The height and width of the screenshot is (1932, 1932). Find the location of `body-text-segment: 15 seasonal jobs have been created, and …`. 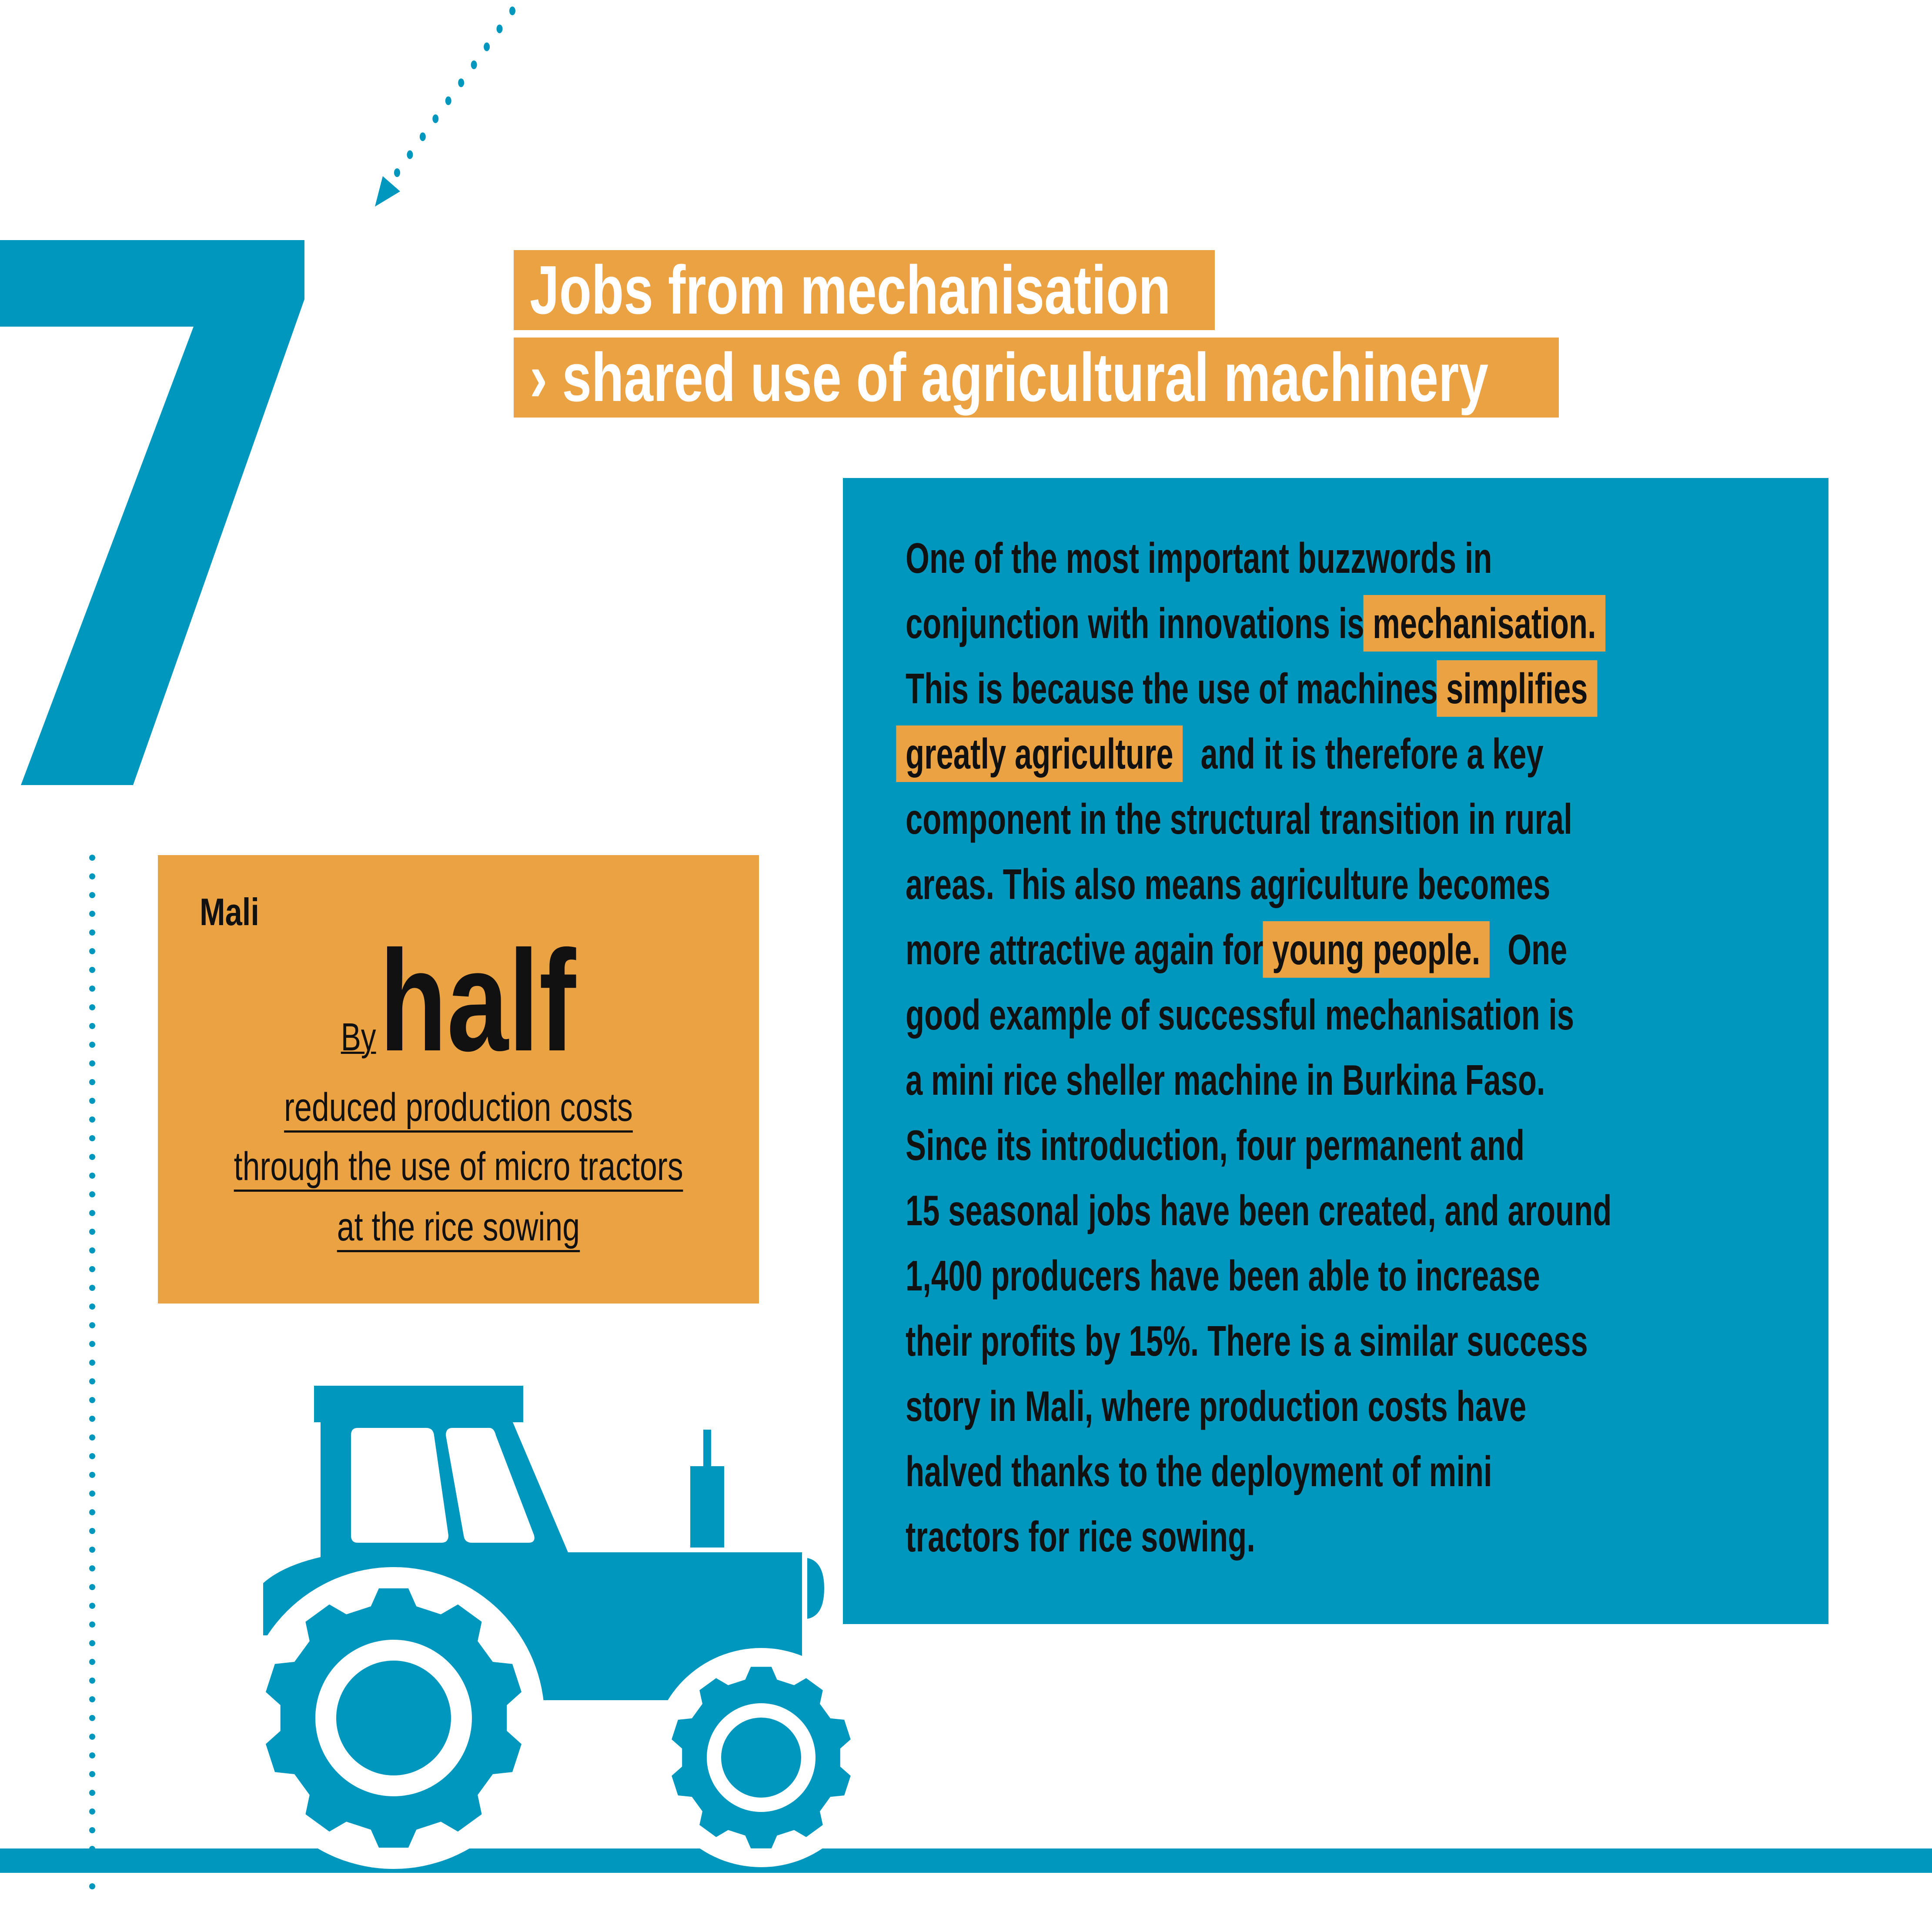

body-text-segment: 15 seasonal jobs have been created, and … is located at coordinates (1259, 1210).